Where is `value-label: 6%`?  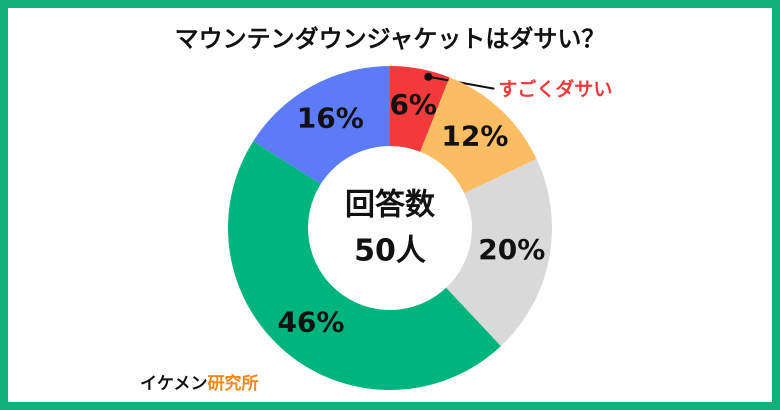 value-label: 6% is located at coordinates (413, 104).